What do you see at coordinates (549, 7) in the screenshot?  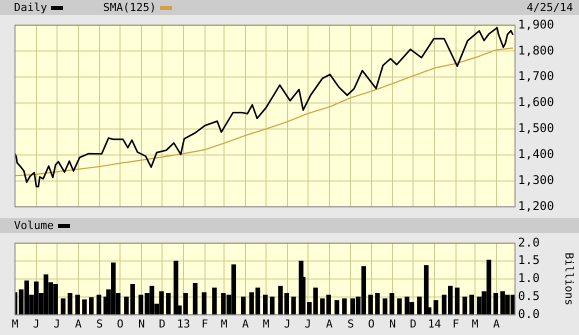 I see `text: 4/25/14` at bounding box center [549, 7].